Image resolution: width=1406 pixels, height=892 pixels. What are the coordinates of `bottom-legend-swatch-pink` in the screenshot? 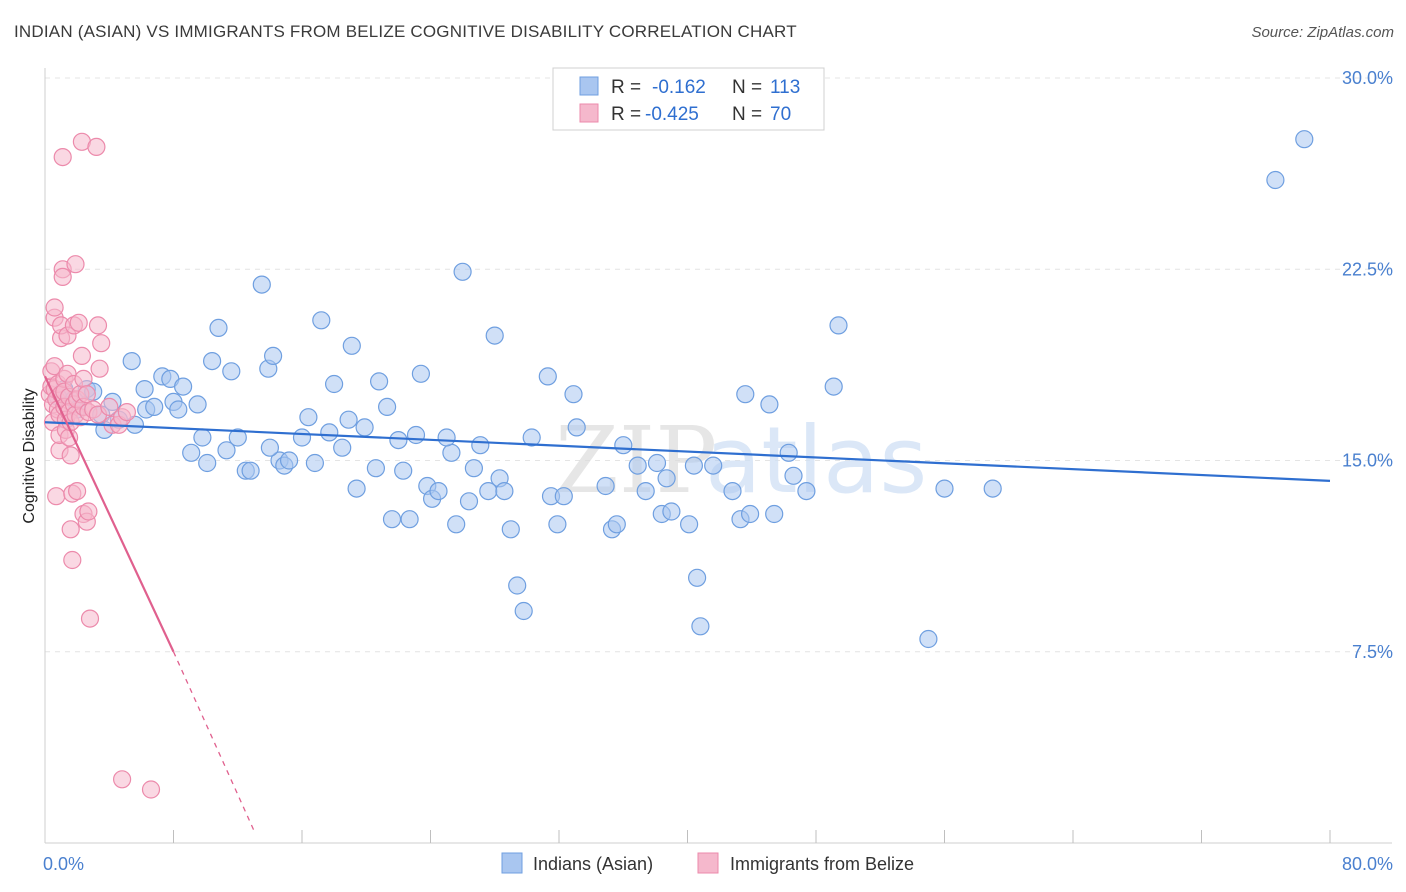 It's located at (708, 863).